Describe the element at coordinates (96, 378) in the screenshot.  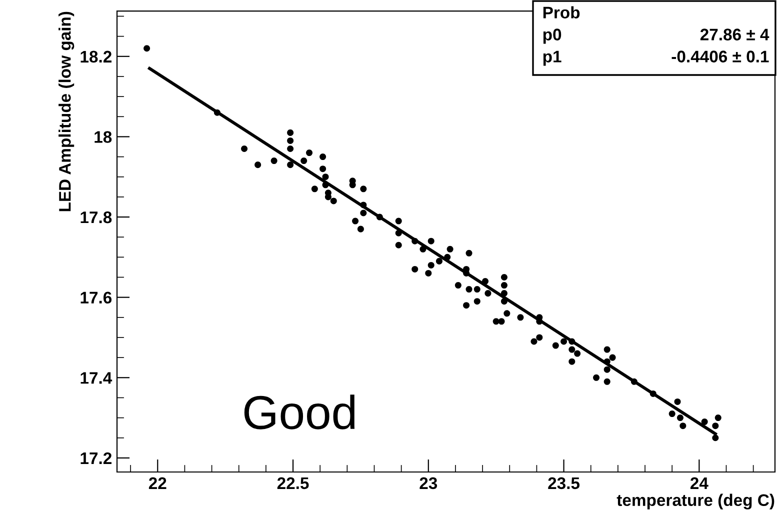
I see `y-tick-label: 17.4` at that location.